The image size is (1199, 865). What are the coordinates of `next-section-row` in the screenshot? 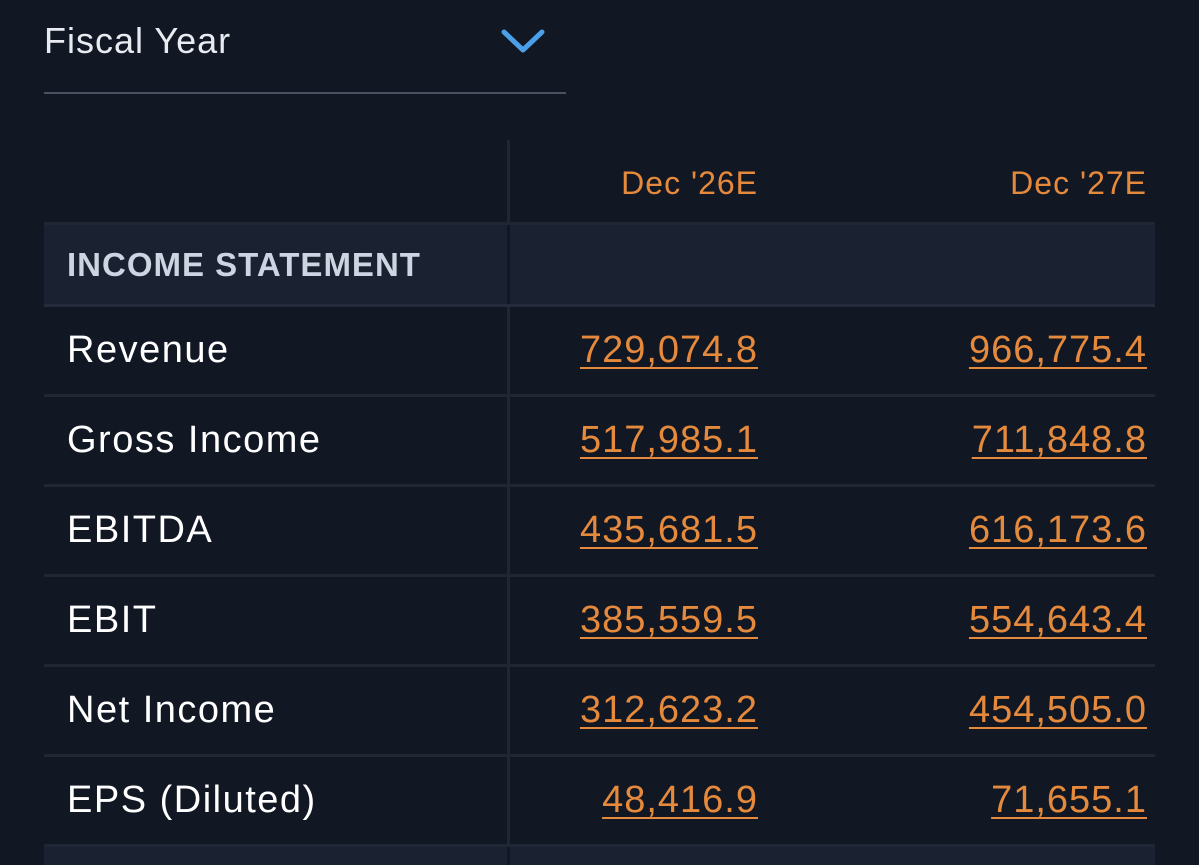 It's located at (599, 856).